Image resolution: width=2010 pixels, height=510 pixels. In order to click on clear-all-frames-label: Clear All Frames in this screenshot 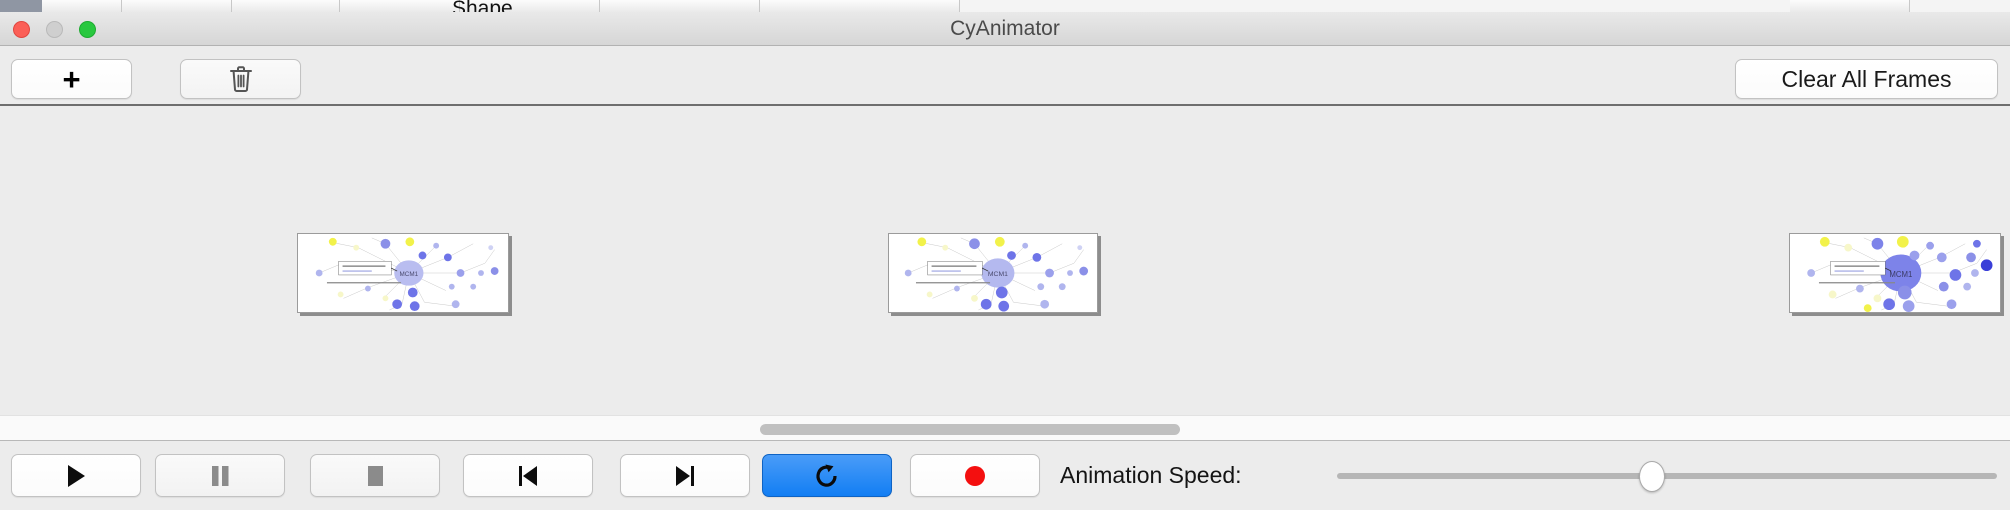, I will do `click(1866, 78)`.